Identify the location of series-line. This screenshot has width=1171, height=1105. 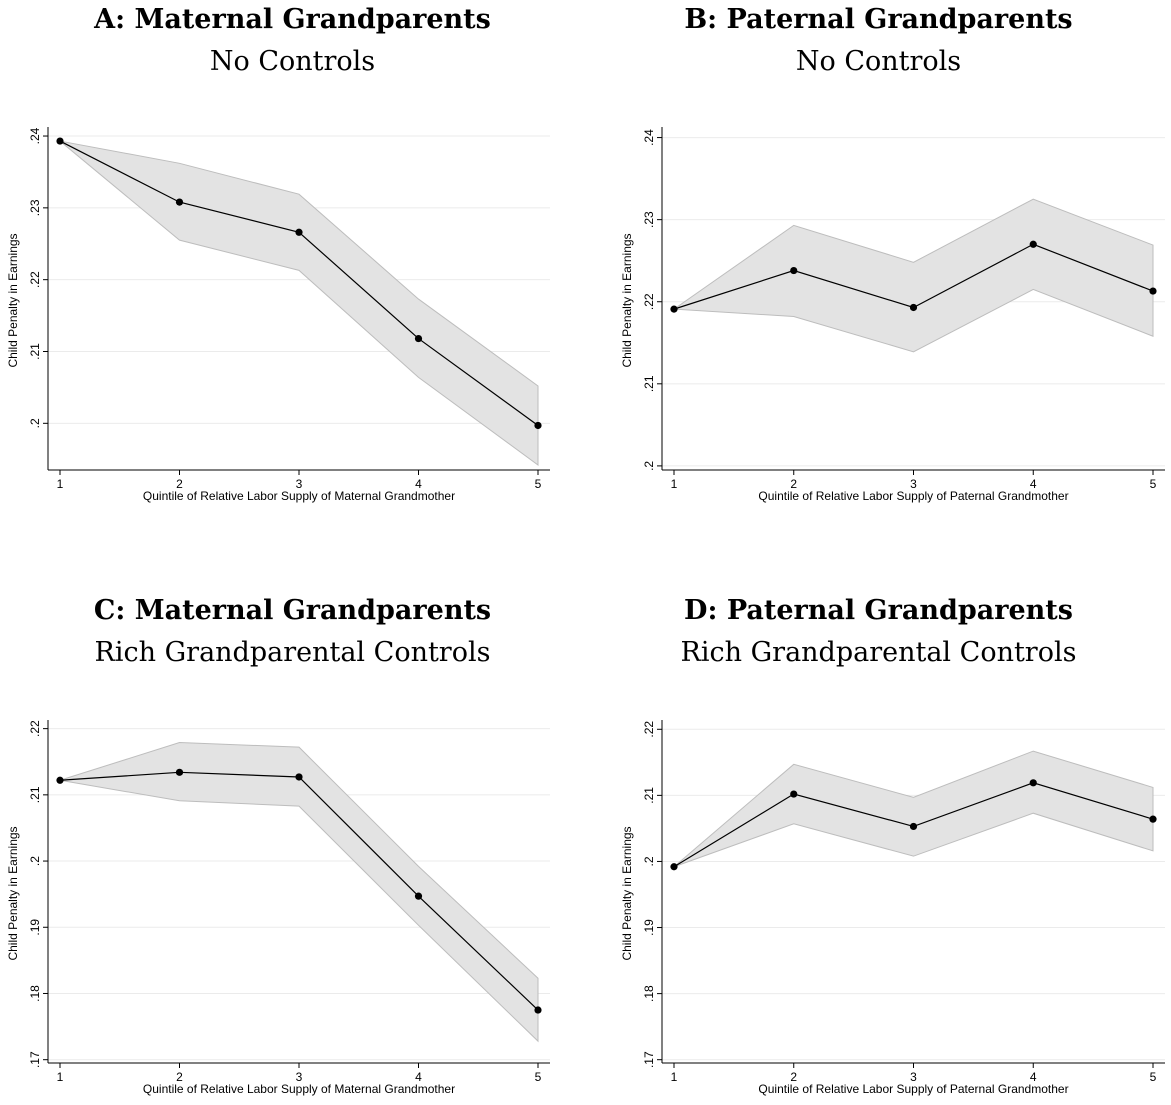
(299, 891).